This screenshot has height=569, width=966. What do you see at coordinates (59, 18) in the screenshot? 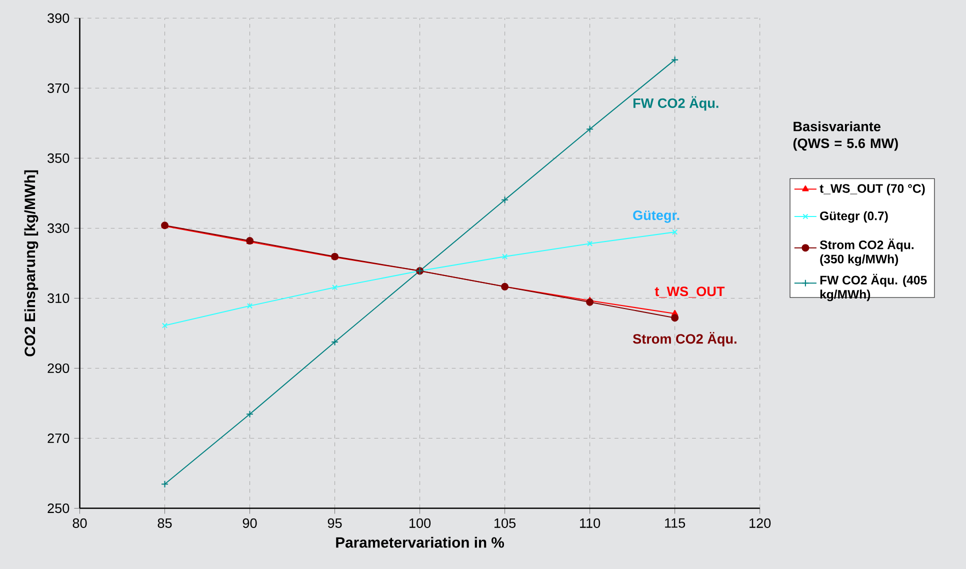
I see `y-tick-label: 390` at bounding box center [59, 18].